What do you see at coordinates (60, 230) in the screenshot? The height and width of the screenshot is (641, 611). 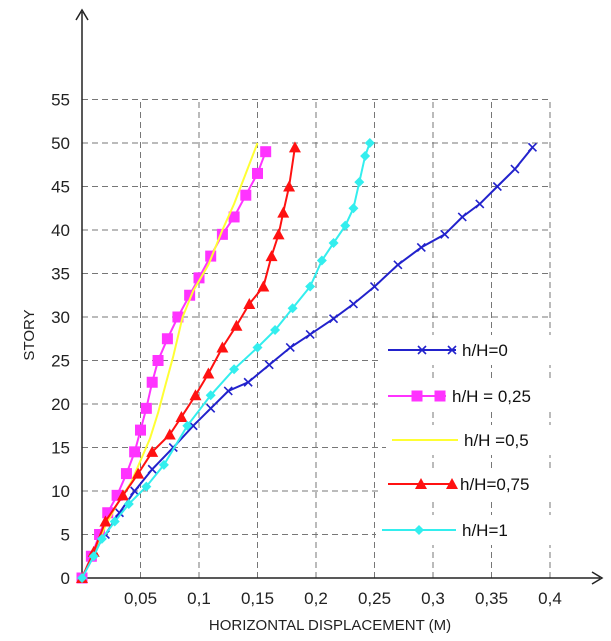 I see `y-tick-label: 40` at bounding box center [60, 230].